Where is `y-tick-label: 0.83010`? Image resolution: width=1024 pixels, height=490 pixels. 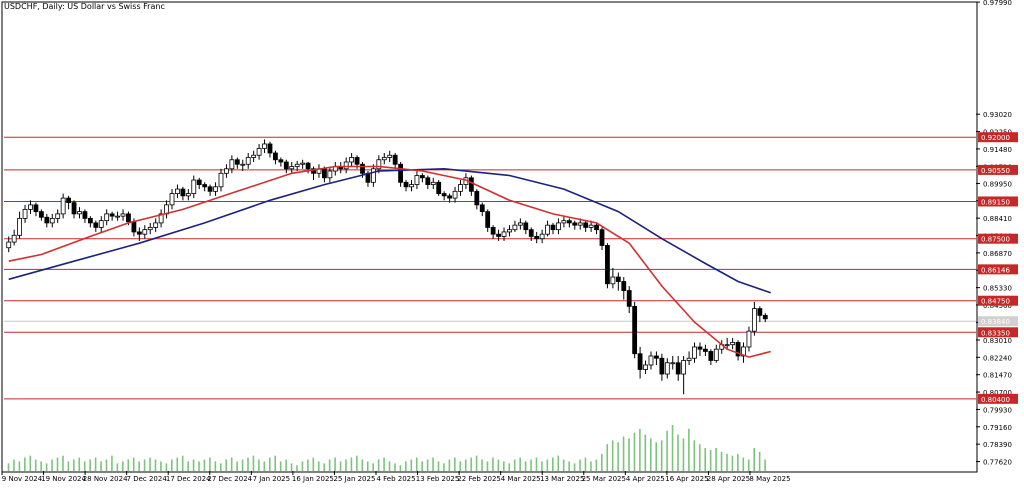 y-tick-label: 0.83010 is located at coordinates (997, 341).